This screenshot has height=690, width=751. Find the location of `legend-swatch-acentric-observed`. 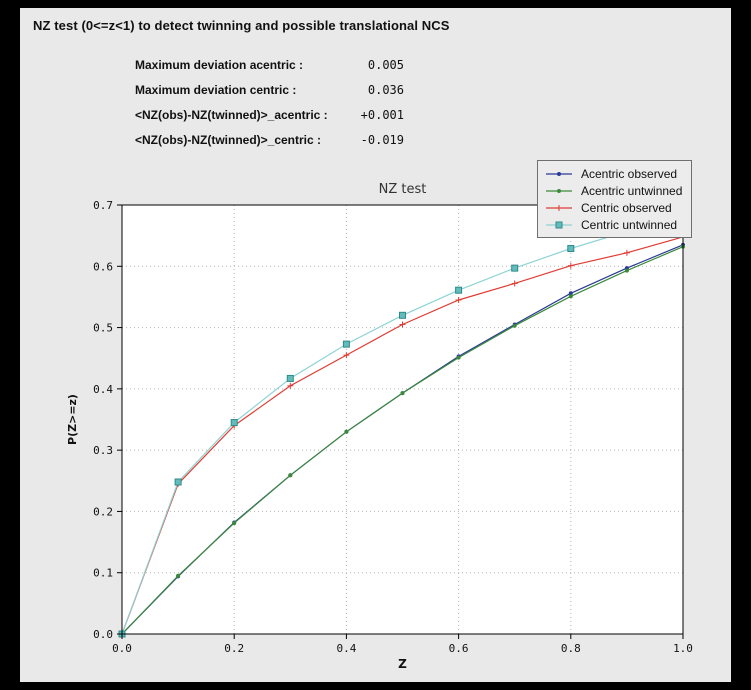

legend-swatch-acentric-observed is located at coordinates (559, 173).